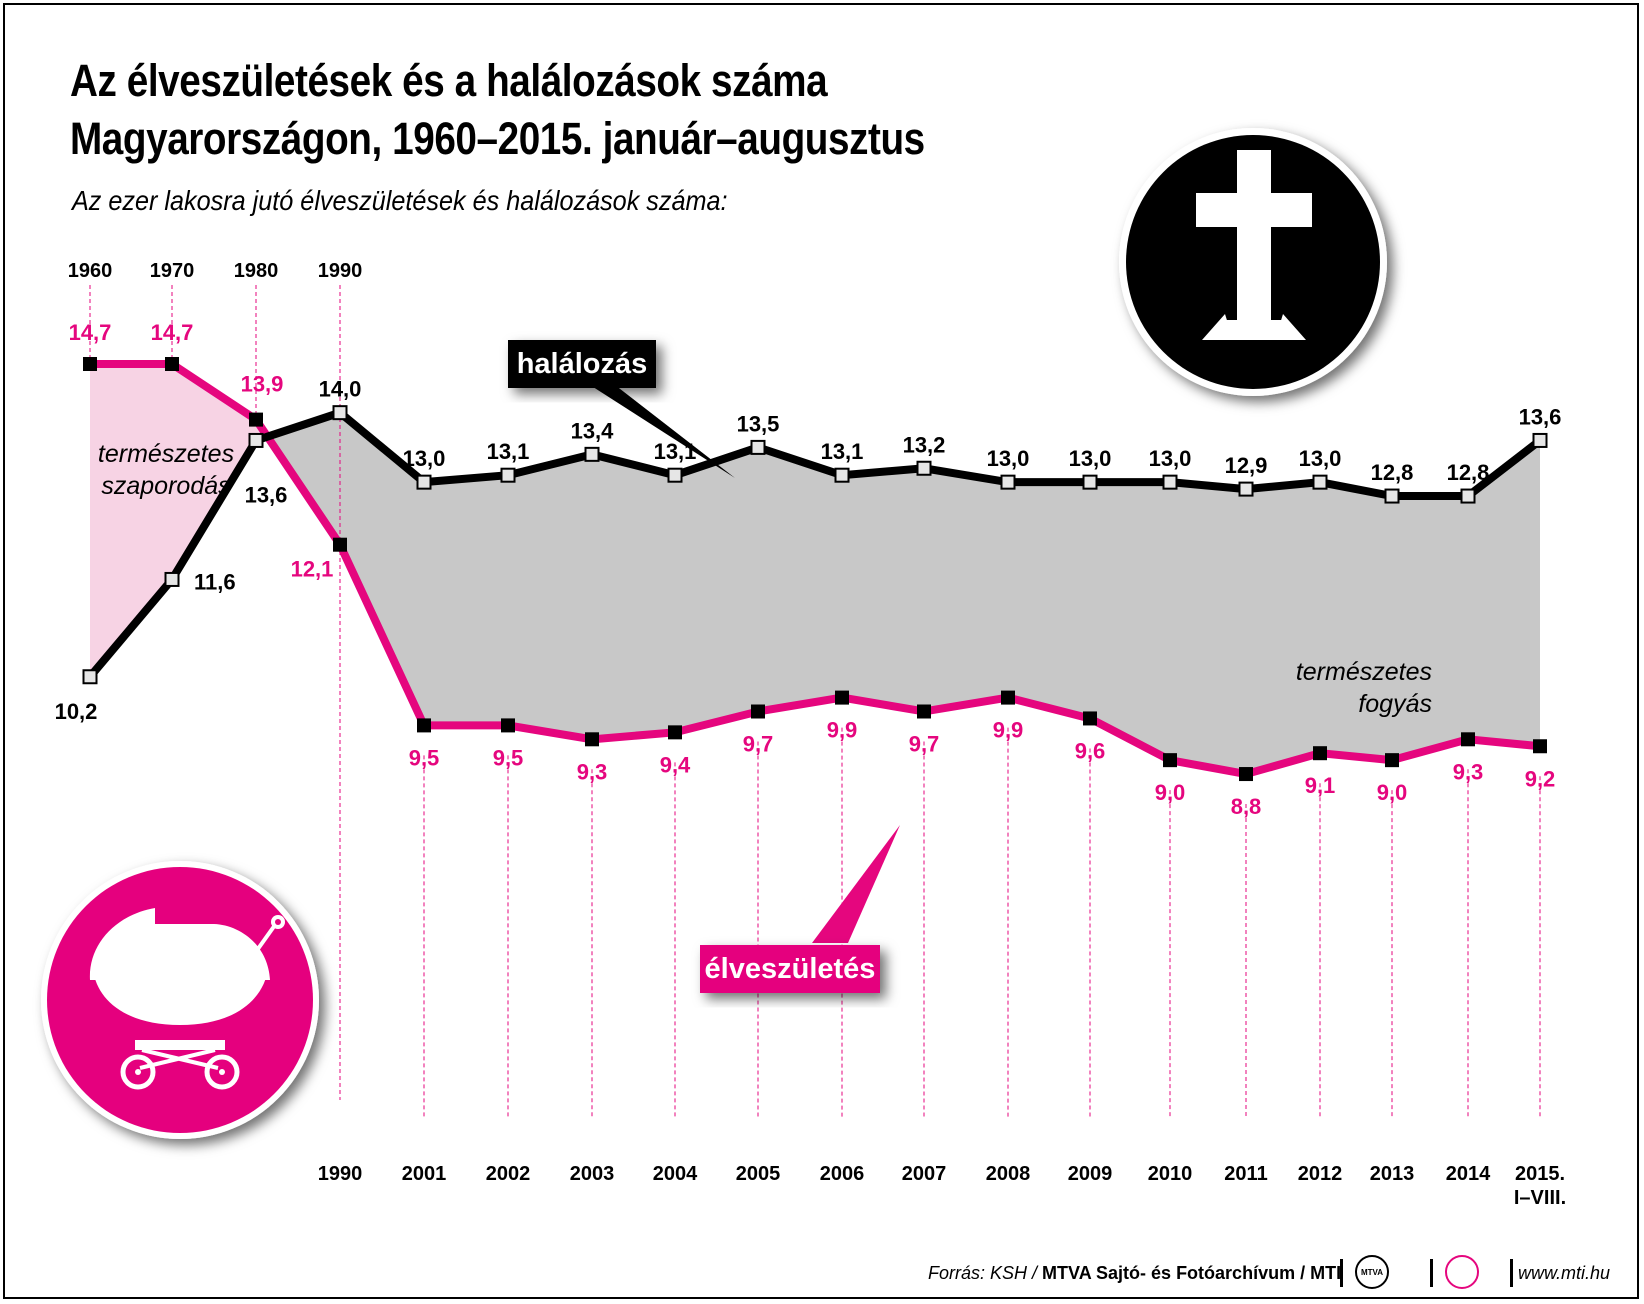 The width and height of the screenshot is (1644, 1304). Describe the element at coordinates (983, 1273) in the screenshot. I see `source-prefix: Forrás: KSH /` at that location.